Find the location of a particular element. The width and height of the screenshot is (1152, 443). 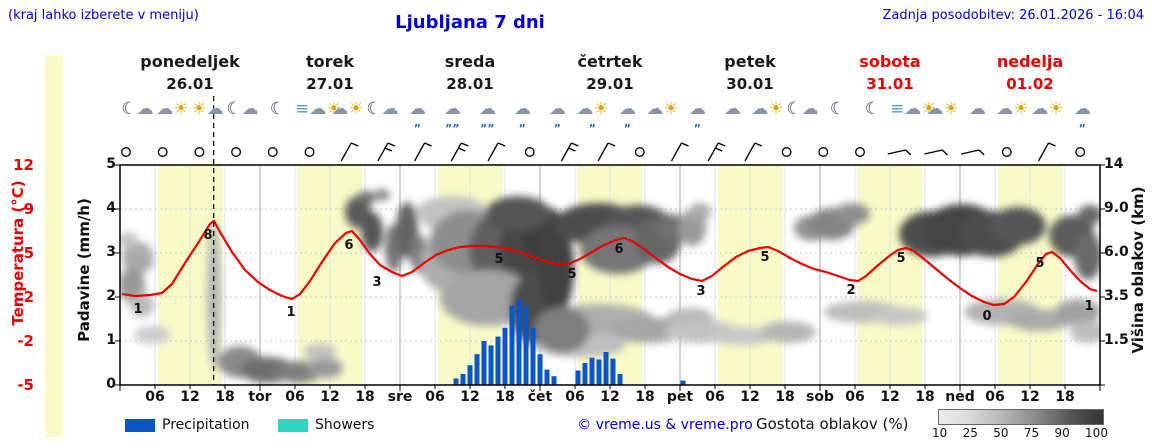

day-date: 27.01 is located at coordinates (330, 84).